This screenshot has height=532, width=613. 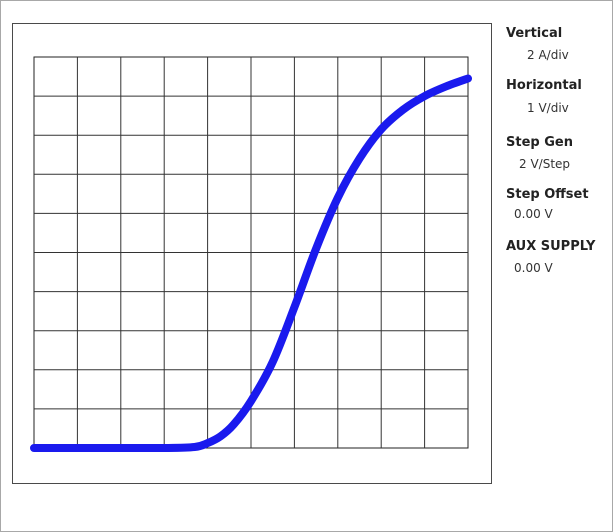 I want to click on horizontal-label: Horizontal, so click(x=544, y=85).